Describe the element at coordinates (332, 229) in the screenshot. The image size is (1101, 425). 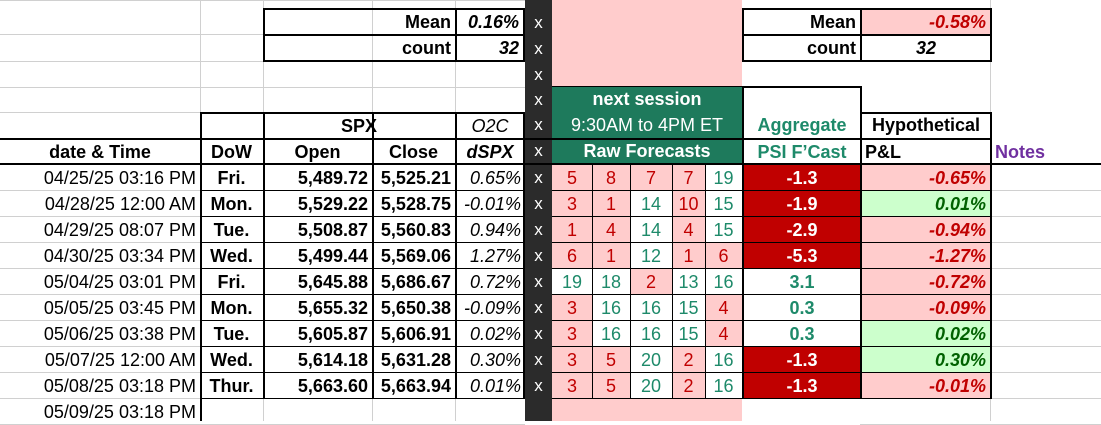
I see `open-cell: 5,508.87` at that location.